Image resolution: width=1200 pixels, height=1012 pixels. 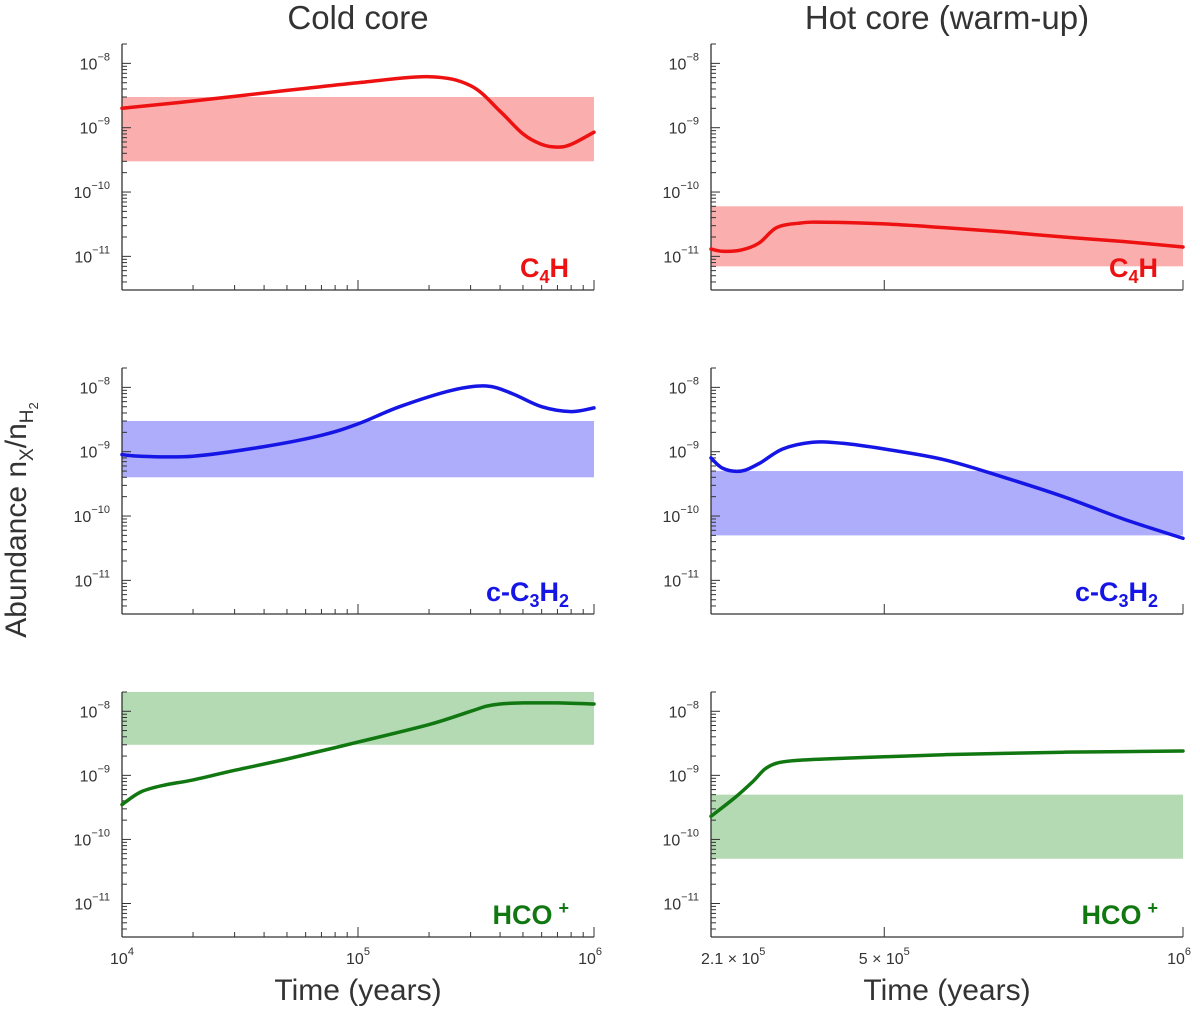 What do you see at coordinates (335, 167) in the screenshot?
I see `panel-cold-c4h: 10⁻⁸ 10⁻⁹ 10⁻¹⁰ 10⁻¹¹ C4H` at bounding box center [335, 167].